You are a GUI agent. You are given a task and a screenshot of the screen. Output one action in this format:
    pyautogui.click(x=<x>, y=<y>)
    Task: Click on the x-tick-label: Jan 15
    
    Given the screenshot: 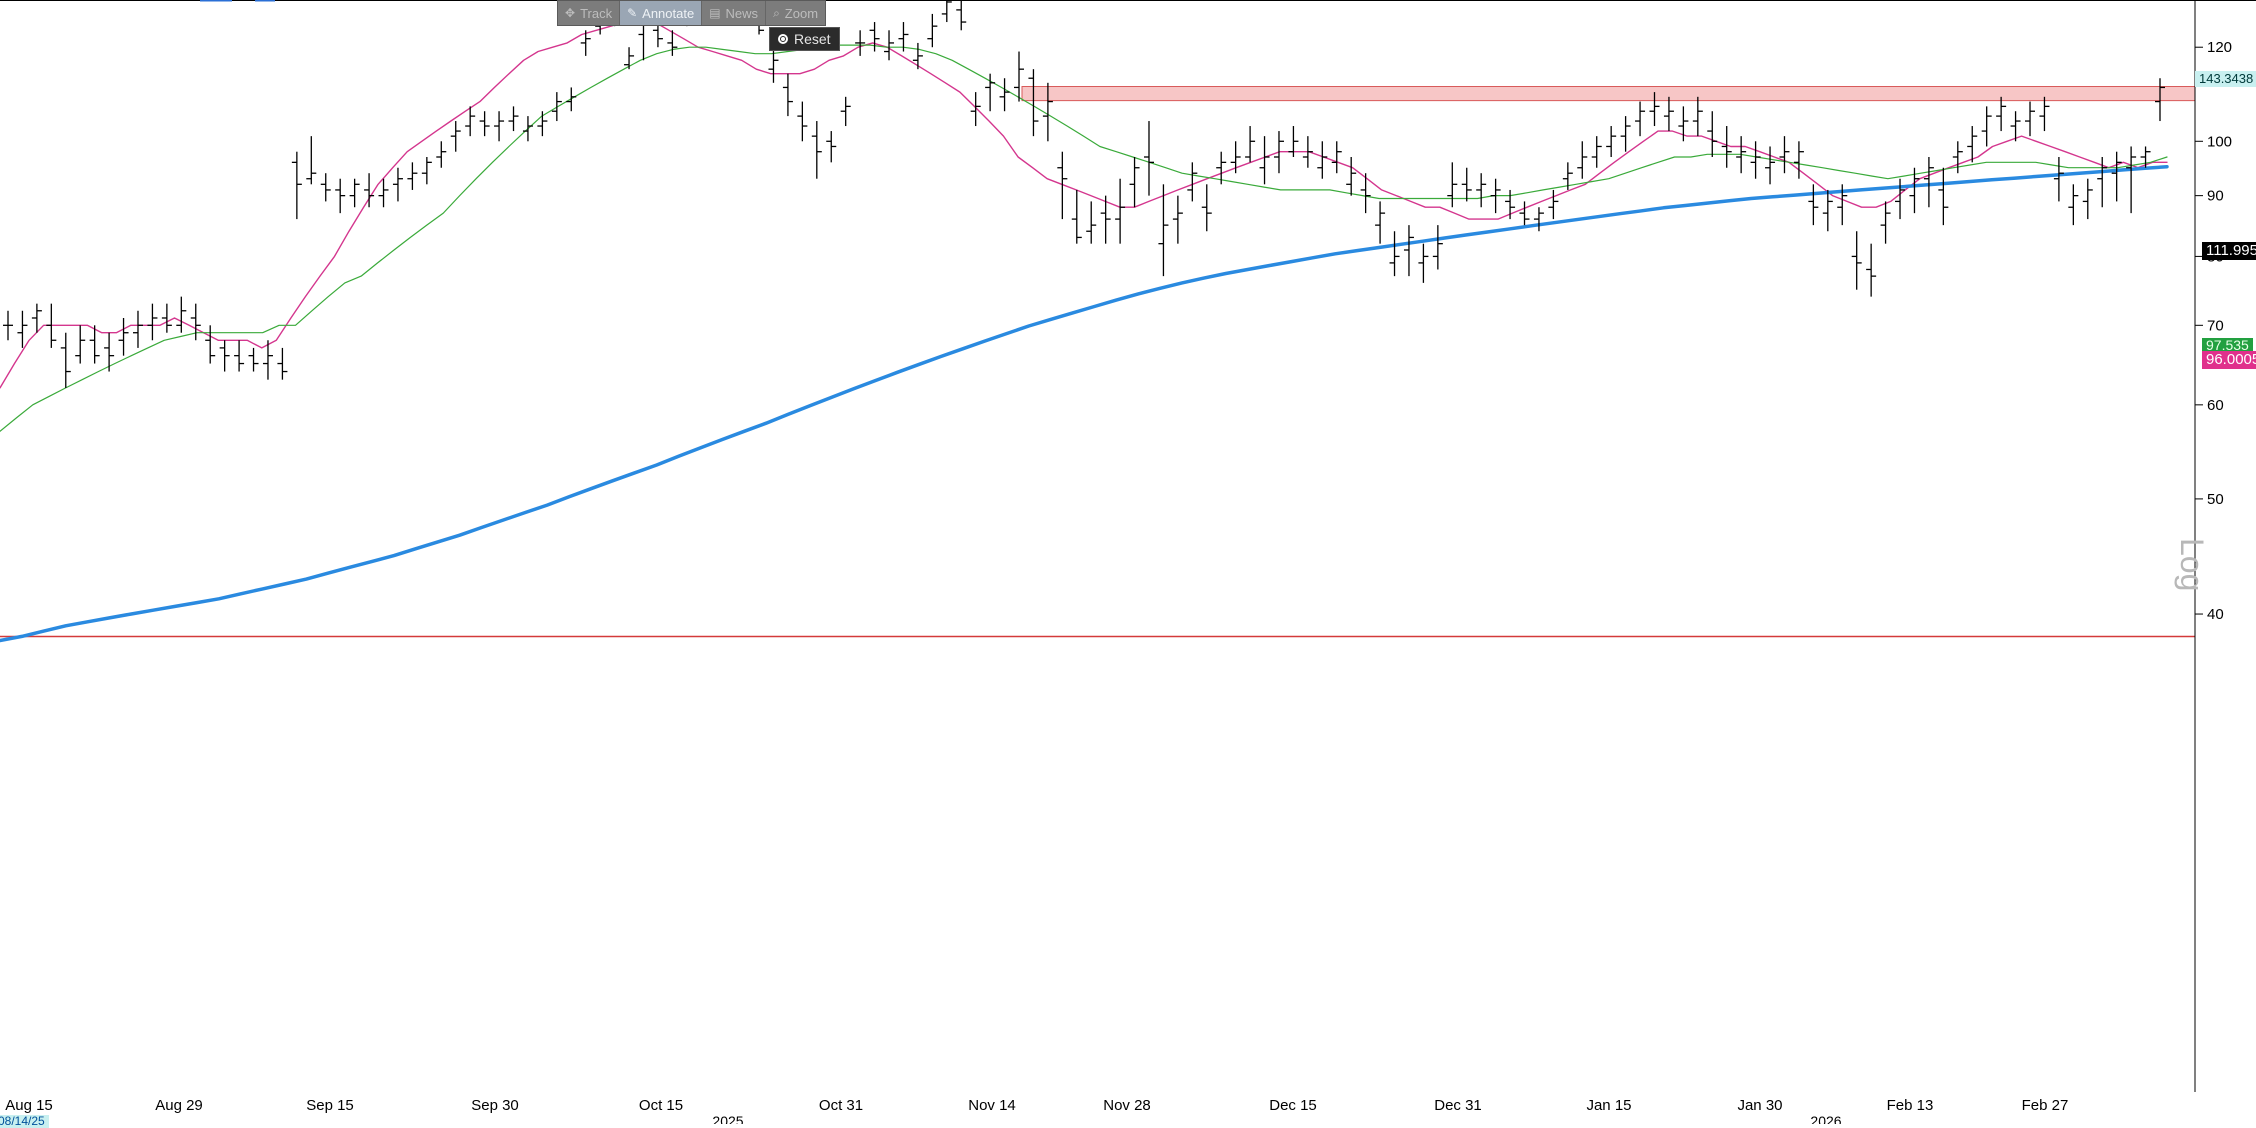 What is the action you would take?
    pyautogui.click(x=1608, y=1105)
    